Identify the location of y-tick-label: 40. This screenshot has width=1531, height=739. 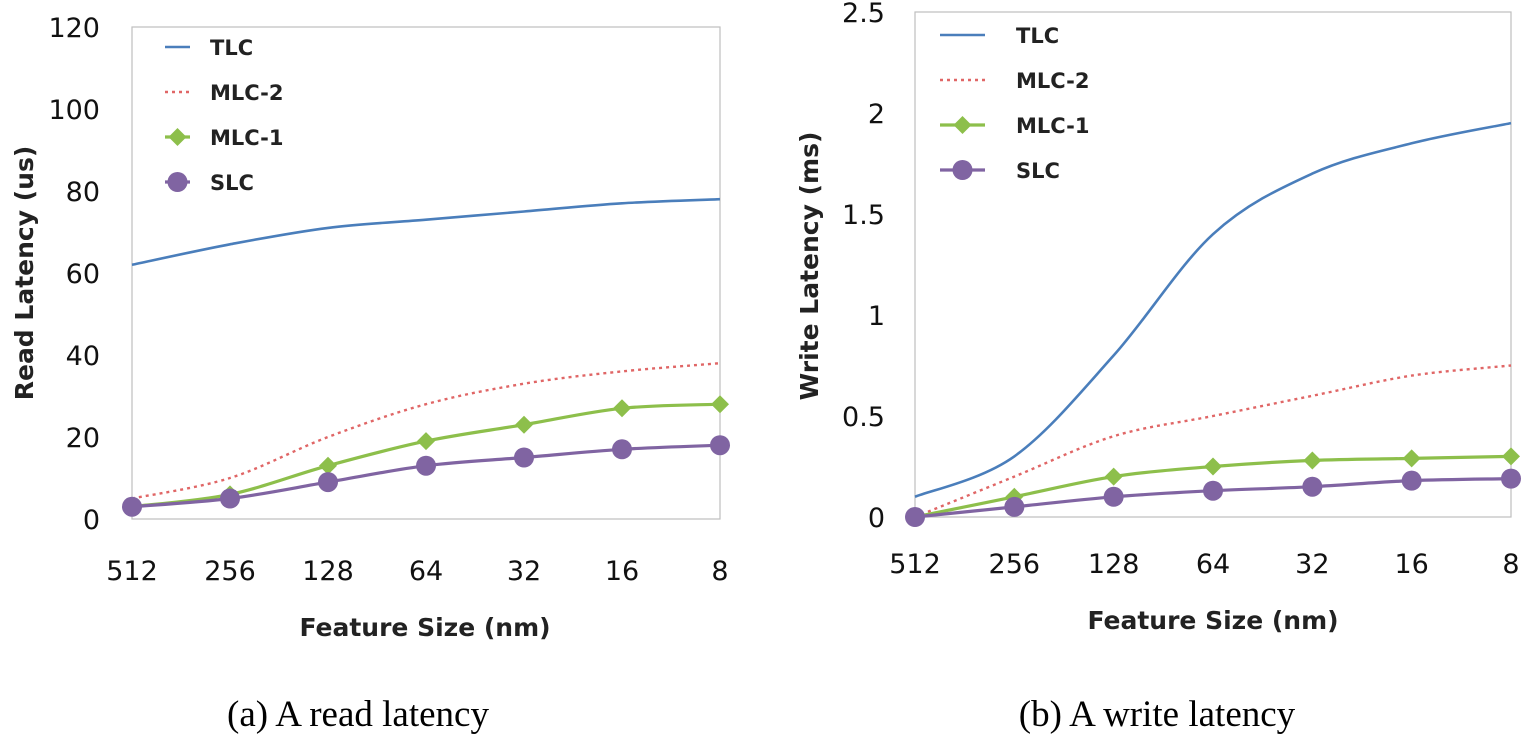
(83, 356).